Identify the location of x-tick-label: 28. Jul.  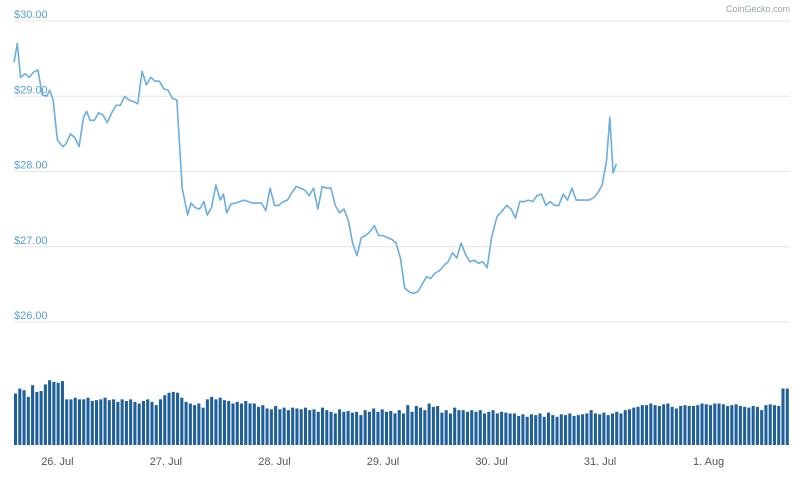
(274, 462).